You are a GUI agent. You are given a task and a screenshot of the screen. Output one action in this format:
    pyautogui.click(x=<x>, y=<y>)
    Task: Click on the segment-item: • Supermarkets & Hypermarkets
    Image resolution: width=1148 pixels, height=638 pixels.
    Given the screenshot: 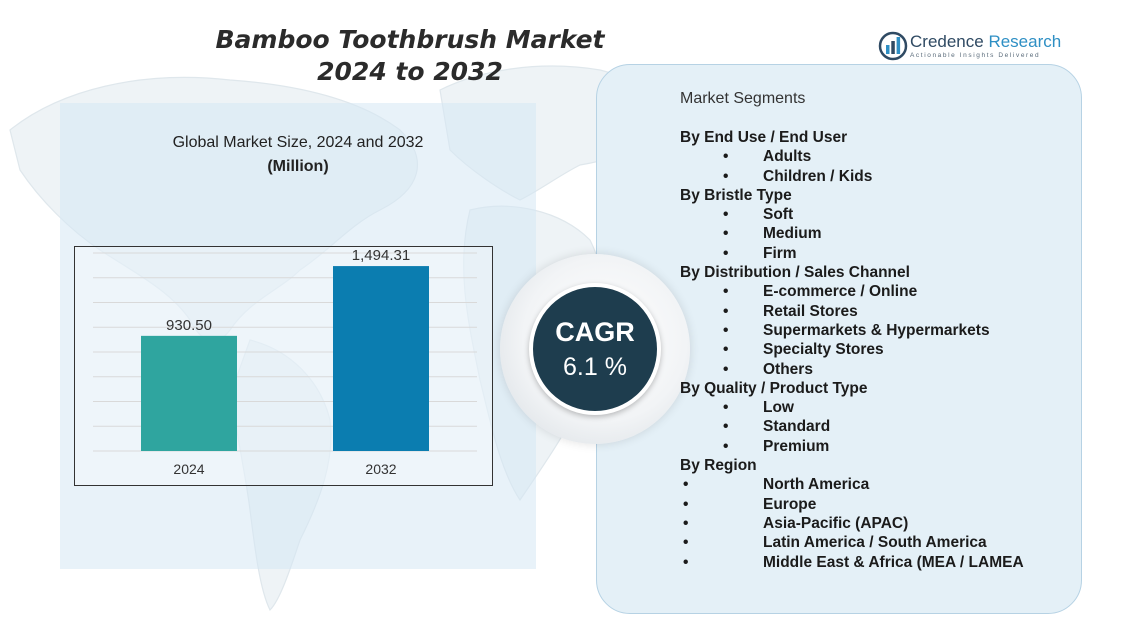 What is the action you would take?
    pyautogui.click(x=880, y=330)
    